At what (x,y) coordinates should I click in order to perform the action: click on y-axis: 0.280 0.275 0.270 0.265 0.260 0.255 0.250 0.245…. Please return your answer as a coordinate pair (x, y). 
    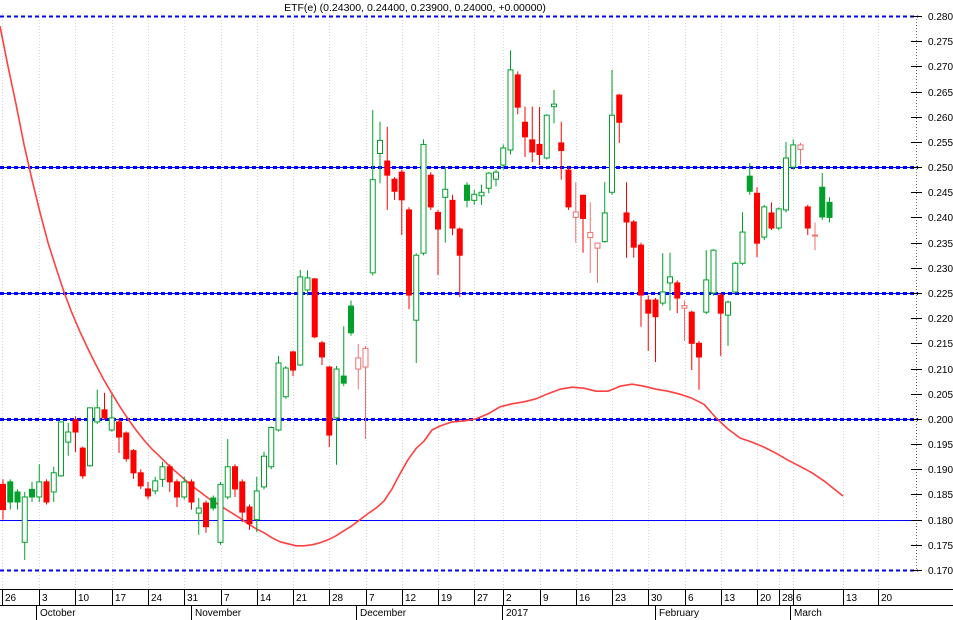
    Looking at the image, I should click on (932, 294).